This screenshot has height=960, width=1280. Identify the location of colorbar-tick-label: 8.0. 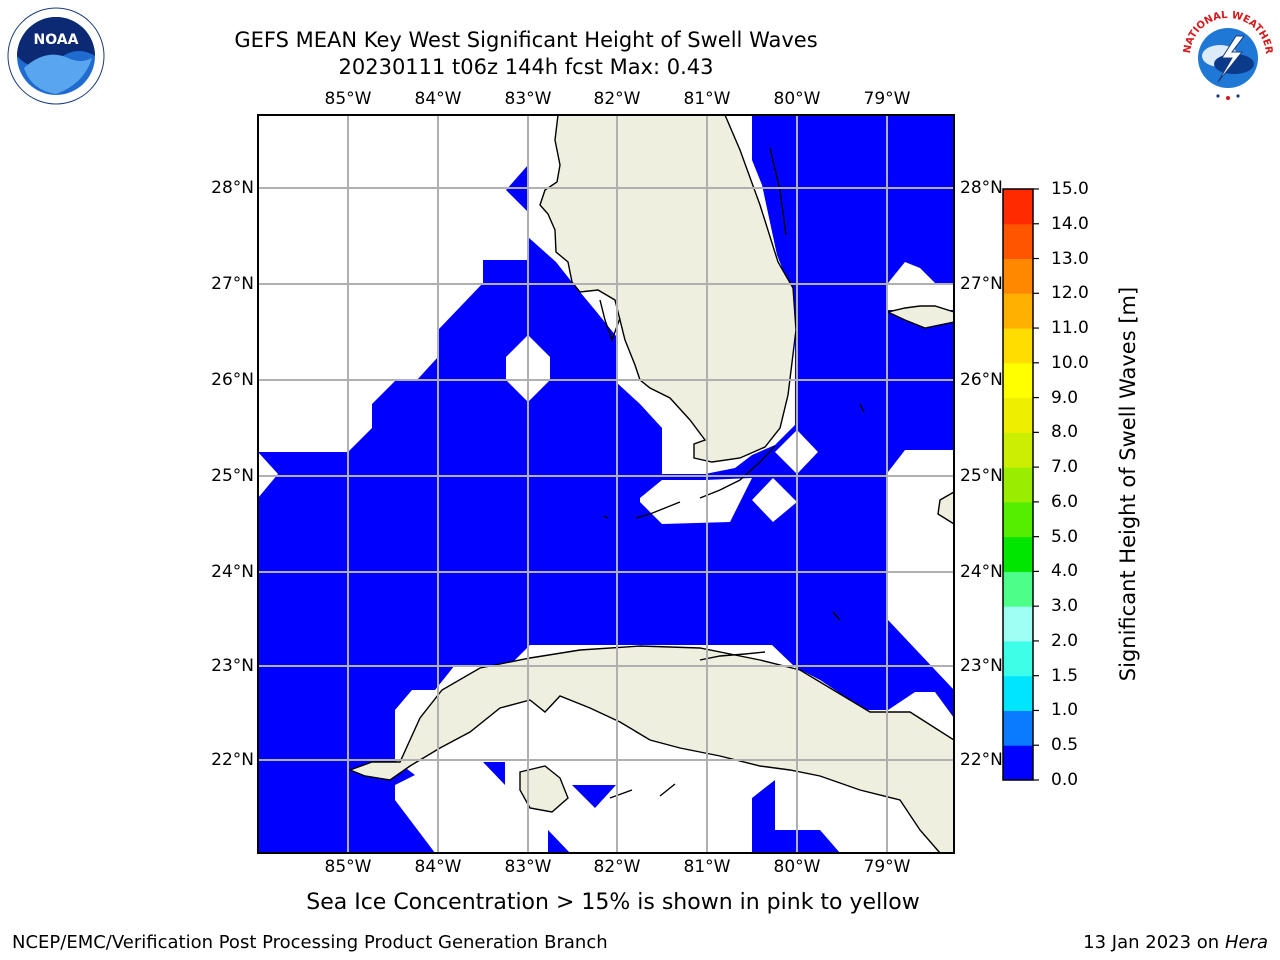
(1065, 432).